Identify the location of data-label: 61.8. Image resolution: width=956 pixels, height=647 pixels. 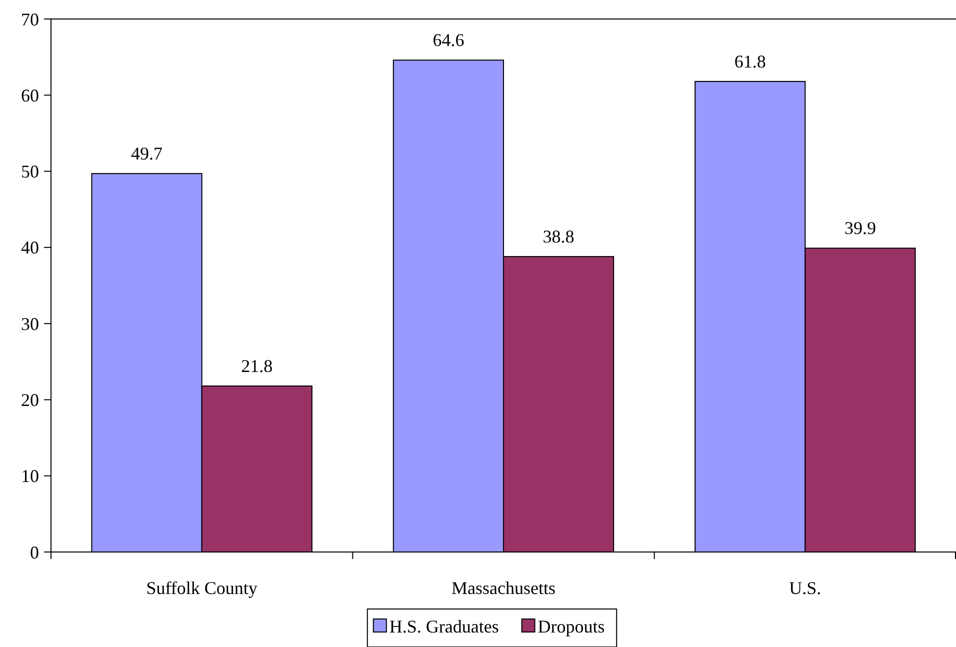
(750, 61).